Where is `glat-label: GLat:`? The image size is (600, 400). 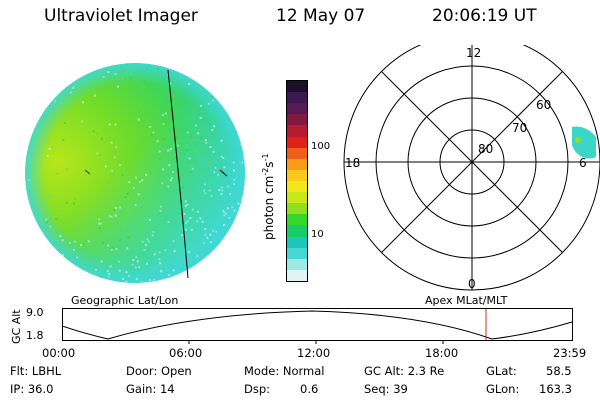 glat-label: GLat: is located at coordinates (501, 371).